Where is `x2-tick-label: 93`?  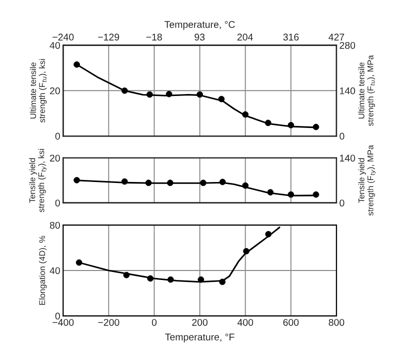
x2-tick-label: 93 is located at coordinates (199, 37).